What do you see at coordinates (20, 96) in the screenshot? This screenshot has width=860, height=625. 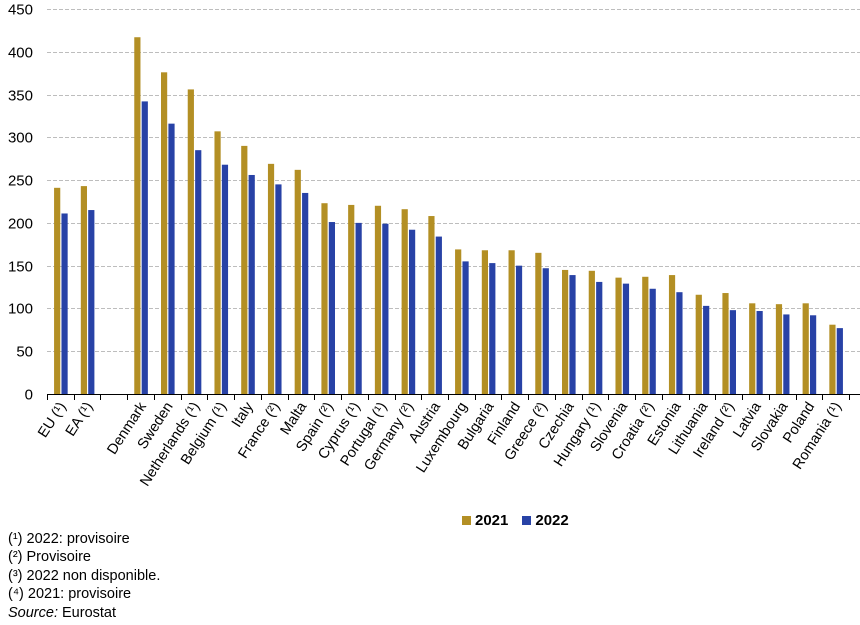 I see `y-tick-label: 350` at bounding box center [20, 96].